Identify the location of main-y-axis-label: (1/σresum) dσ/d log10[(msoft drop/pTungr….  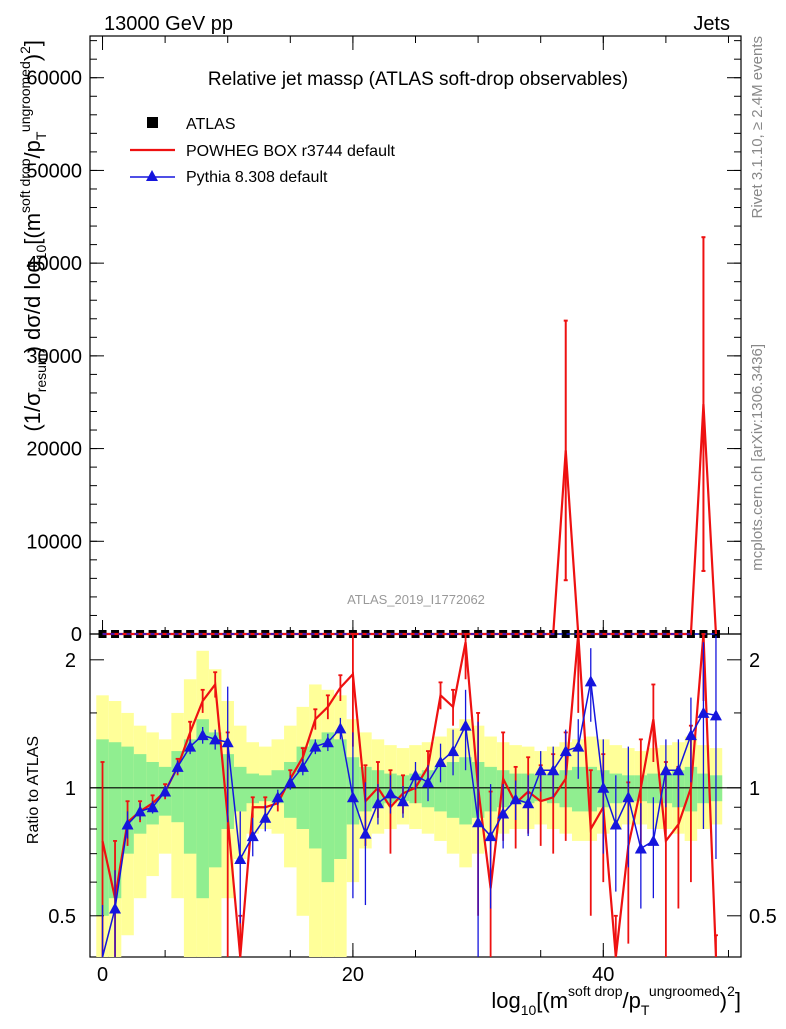
(33, 236).